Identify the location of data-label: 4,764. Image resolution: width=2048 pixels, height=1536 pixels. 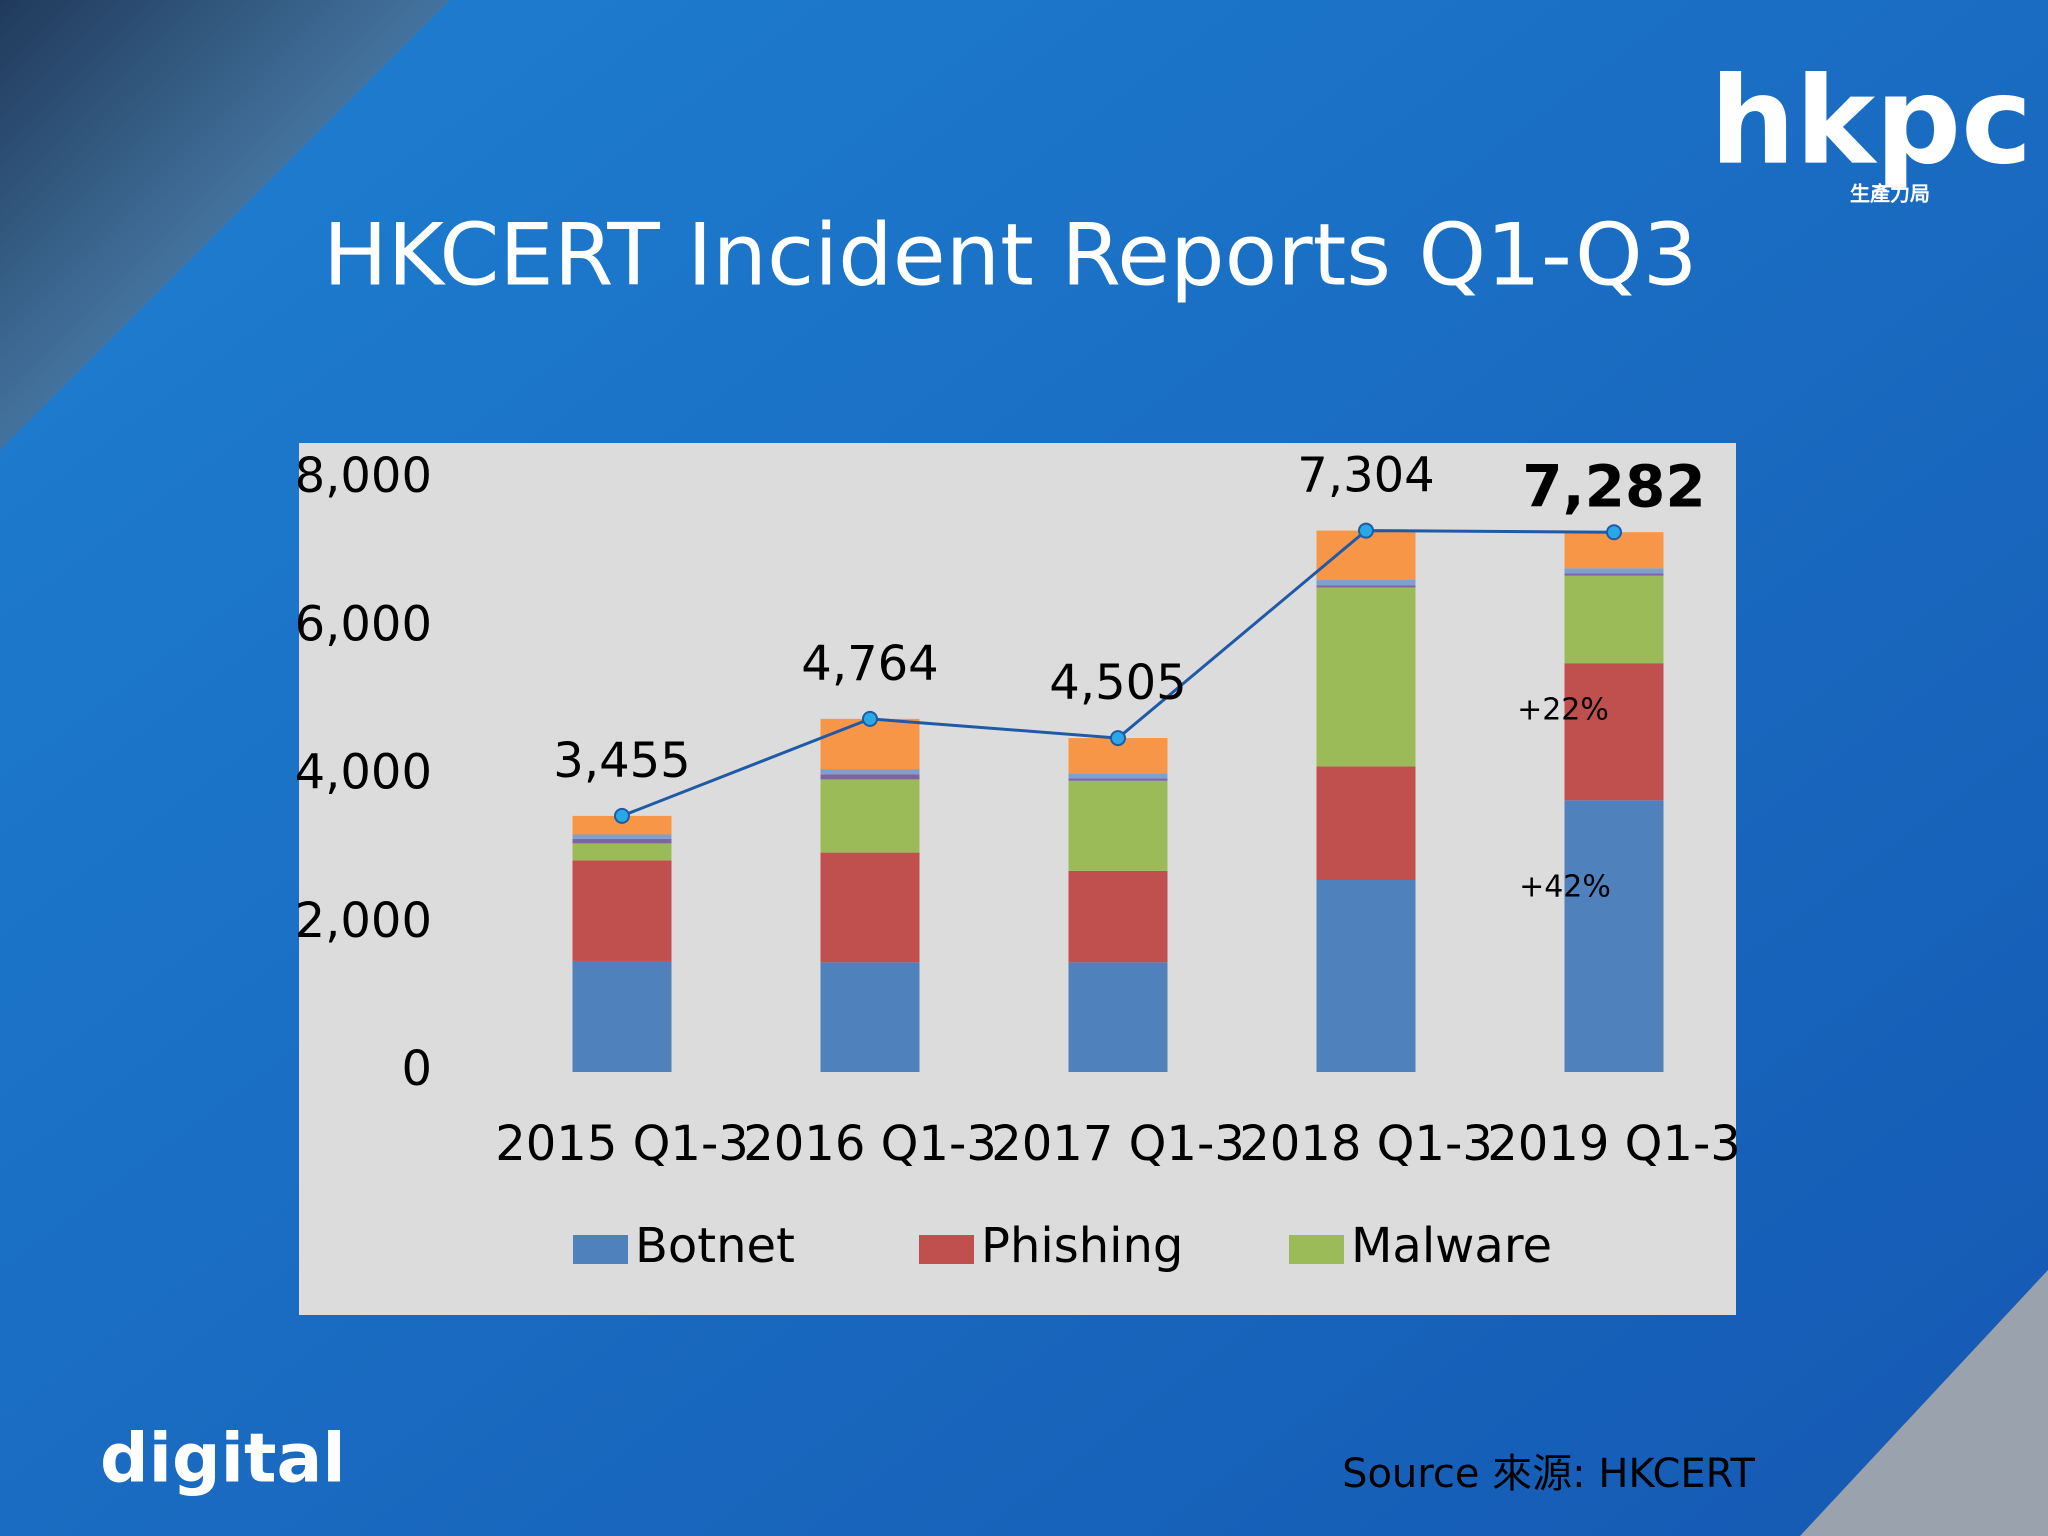
(869, 664).